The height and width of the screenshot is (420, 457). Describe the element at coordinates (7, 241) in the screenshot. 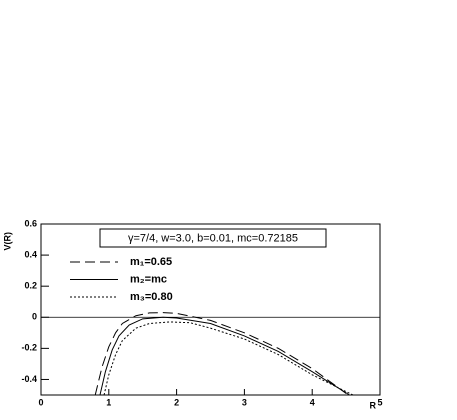

I see `y-axis-label: V(R)` at that location.